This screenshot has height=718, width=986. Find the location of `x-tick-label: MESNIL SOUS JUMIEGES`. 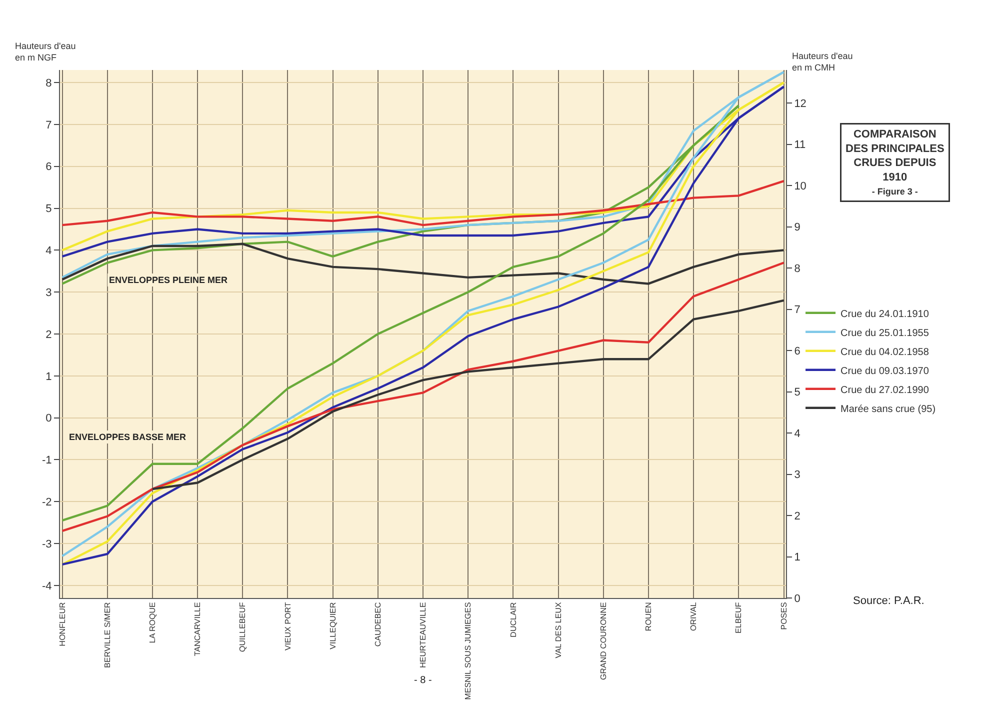

x-tick-label: MESNIL SOUS JUMIEGES is located at coordinates (468, 651).